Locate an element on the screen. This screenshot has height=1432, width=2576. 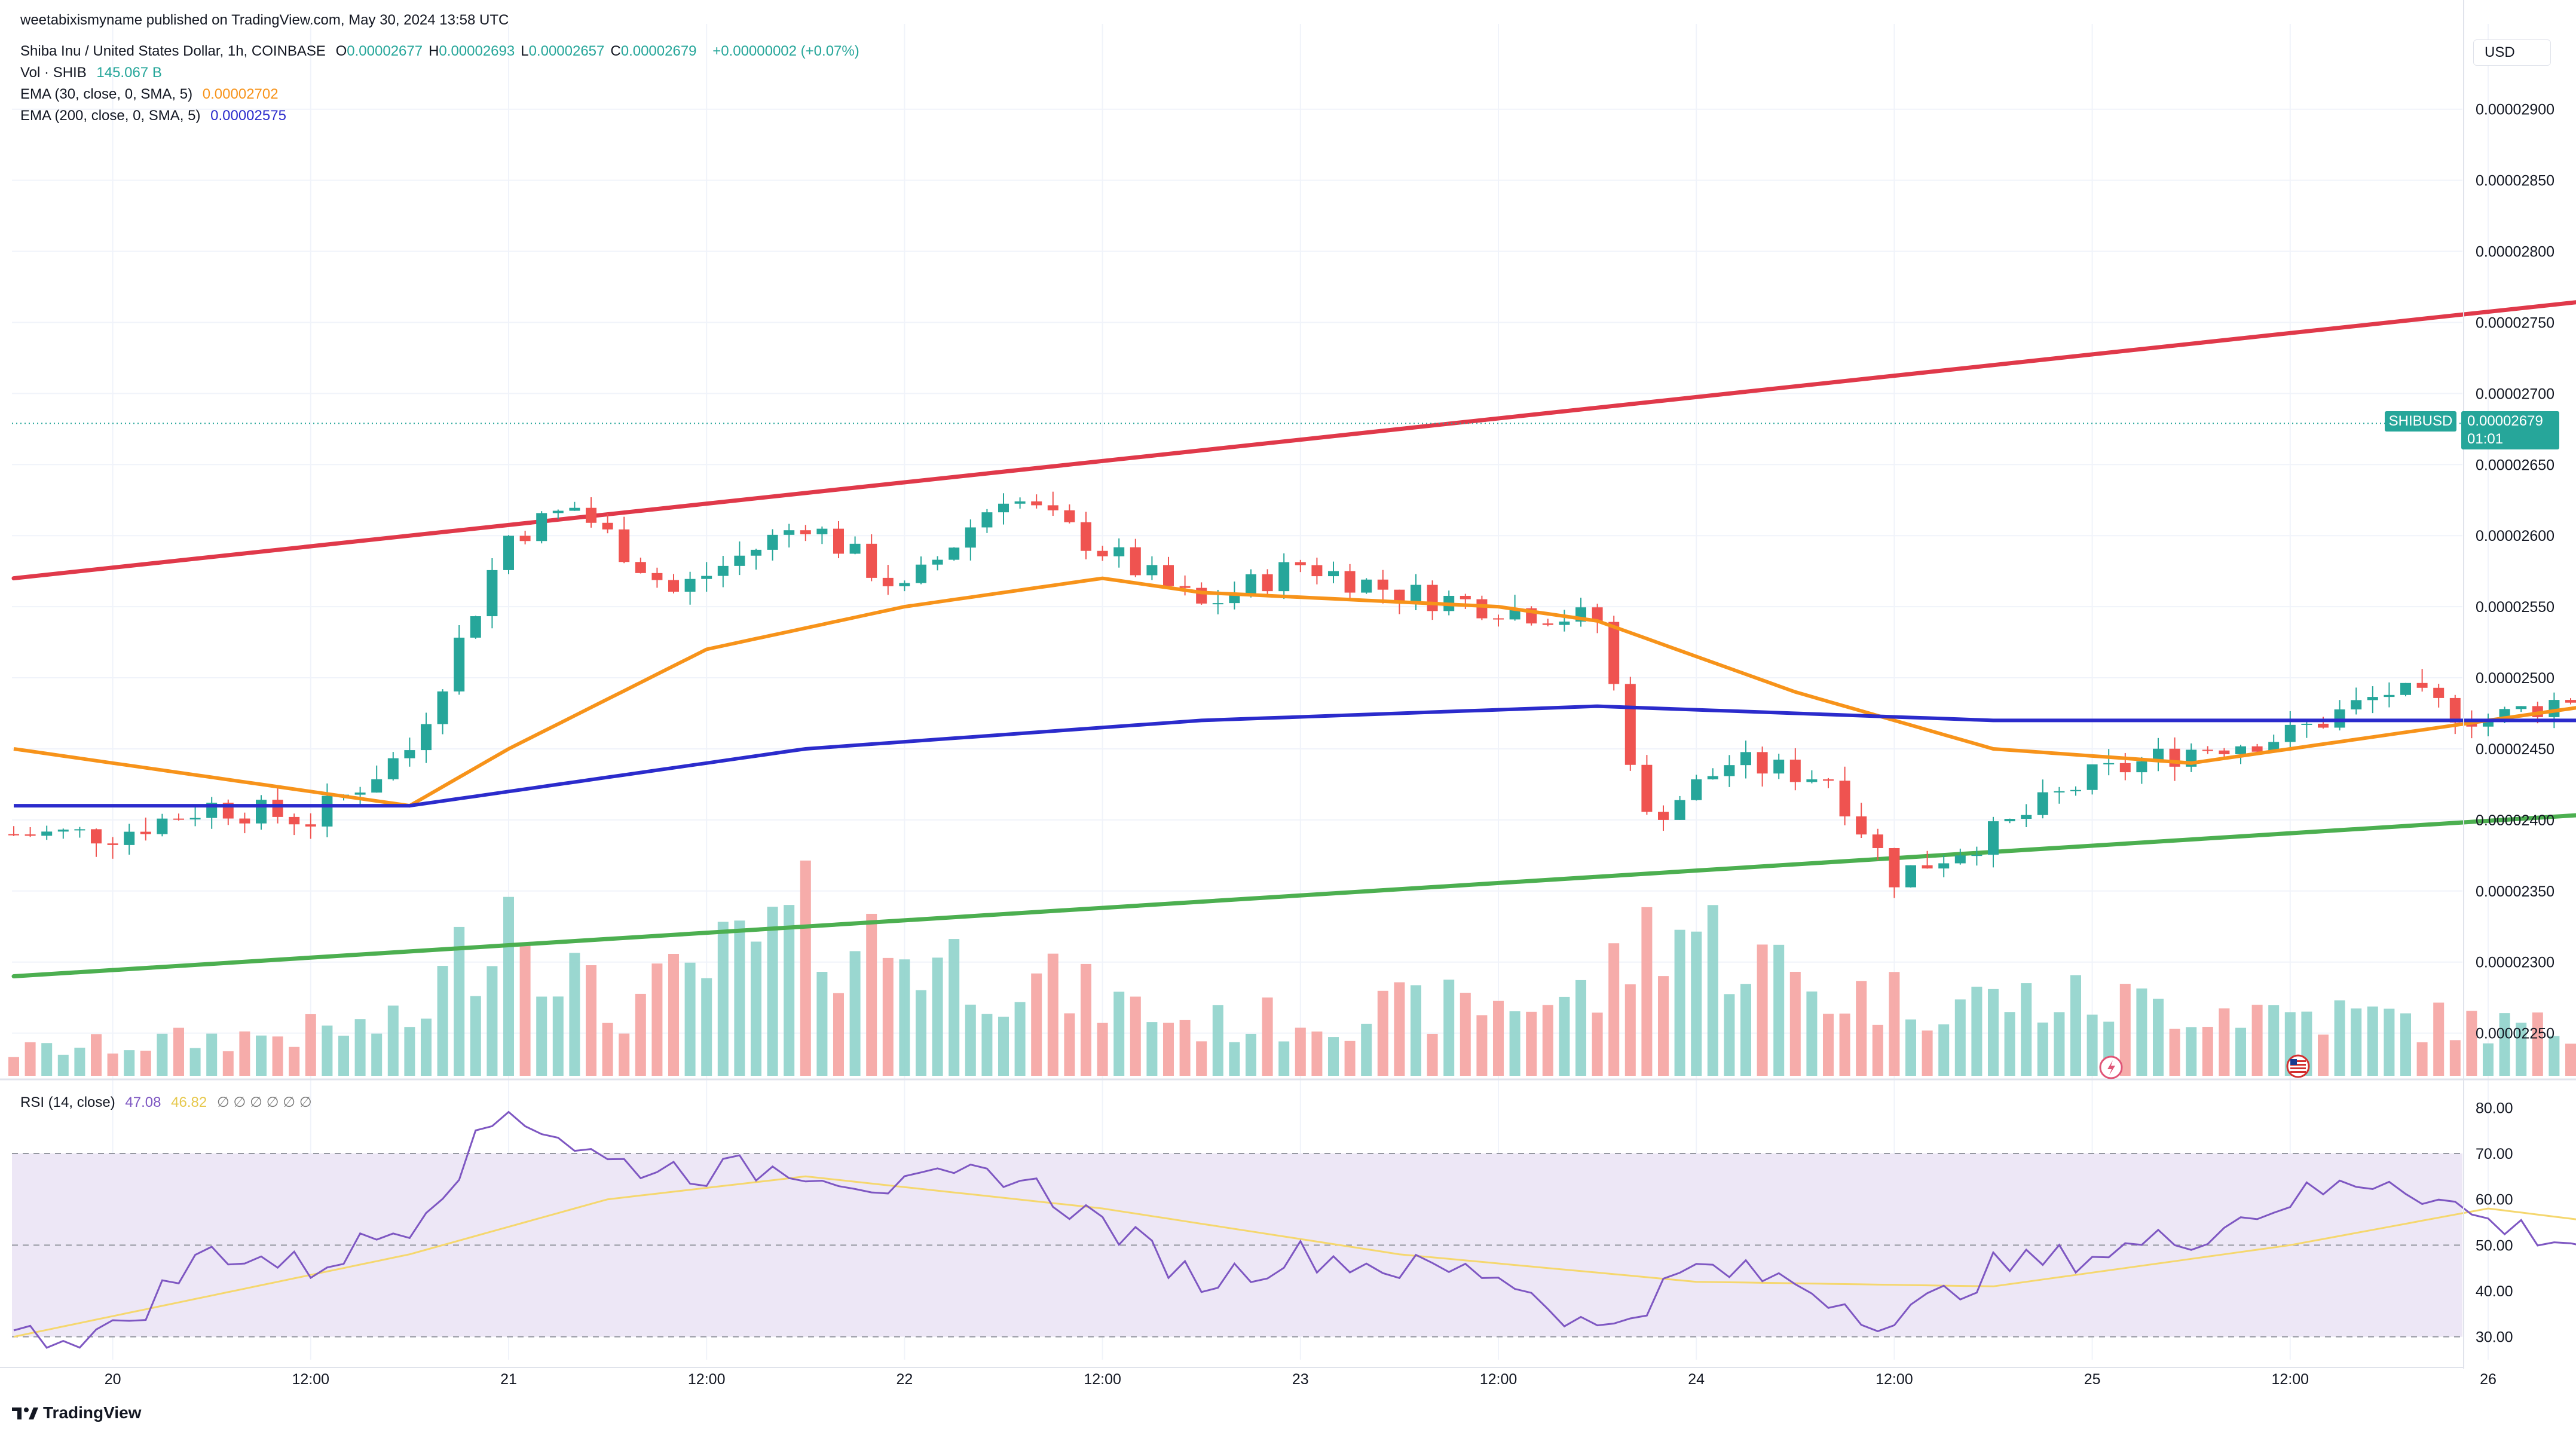
ohlc-key-o: O is located at coordinates (341, 51).